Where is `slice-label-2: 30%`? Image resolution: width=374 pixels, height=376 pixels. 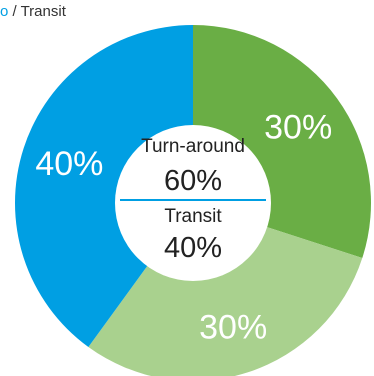 slice-label-2: 30% is located at coordinates (233, 328).